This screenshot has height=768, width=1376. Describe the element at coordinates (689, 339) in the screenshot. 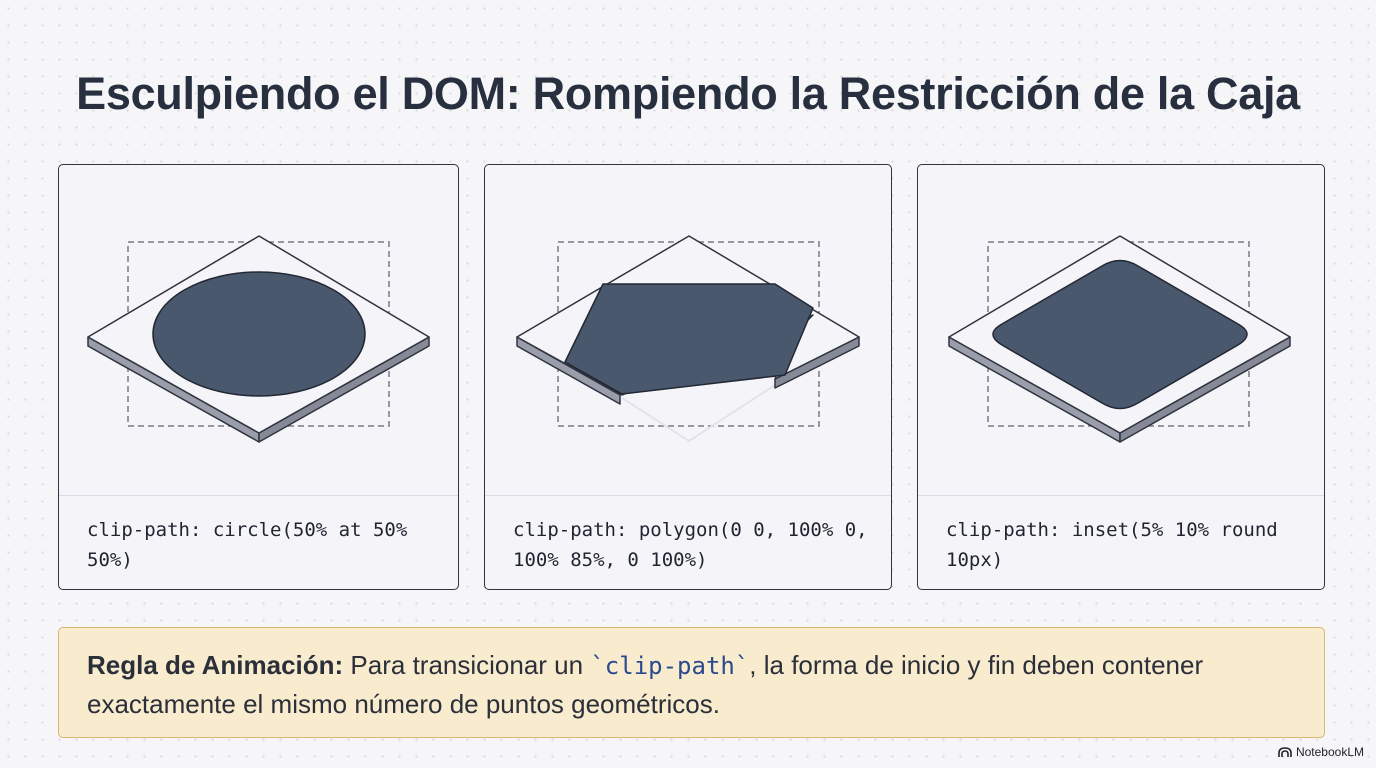

I see `clipped-polygon-shape` at that location.